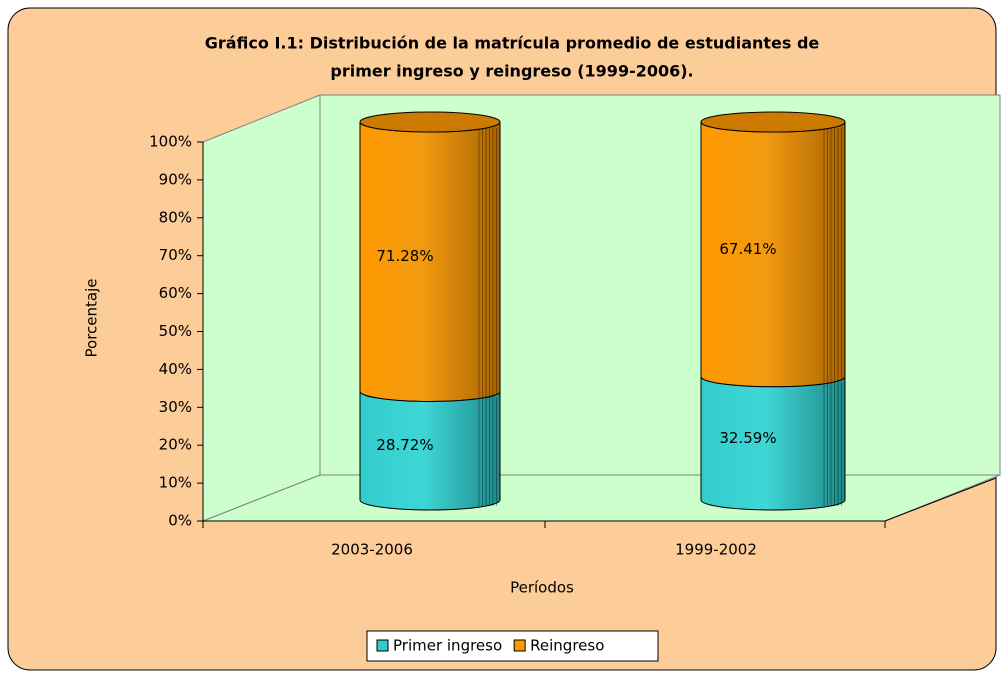  Describe the element at coordinates (175, 217) in the screenshot. I see `y-tick-label: 80%` at that location.